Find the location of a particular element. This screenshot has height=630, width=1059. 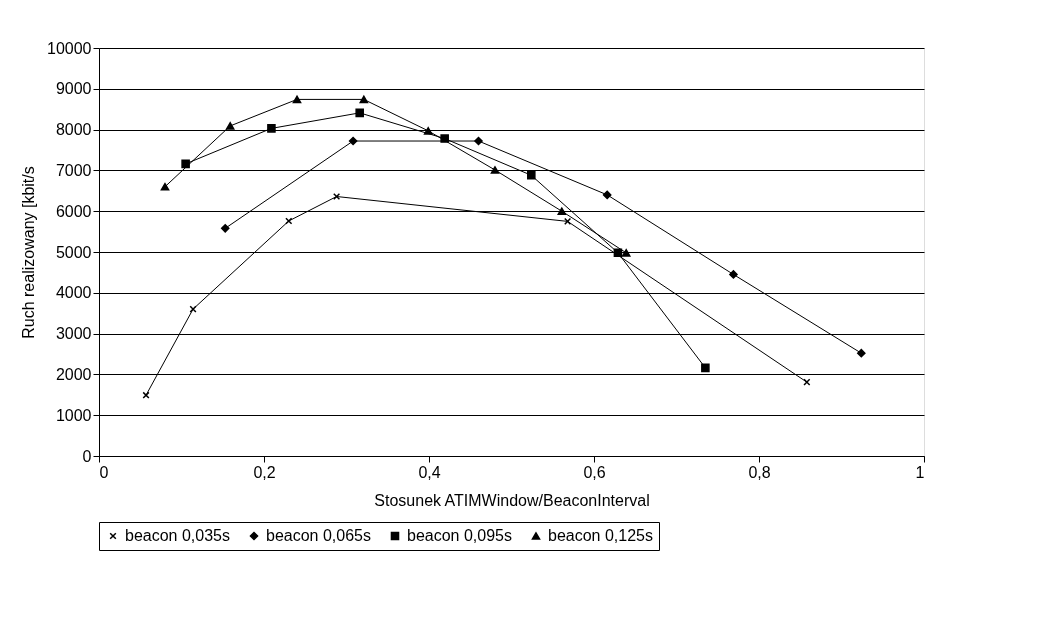

legend-label: beacon 0,095s is located at coordinates (459, 535).